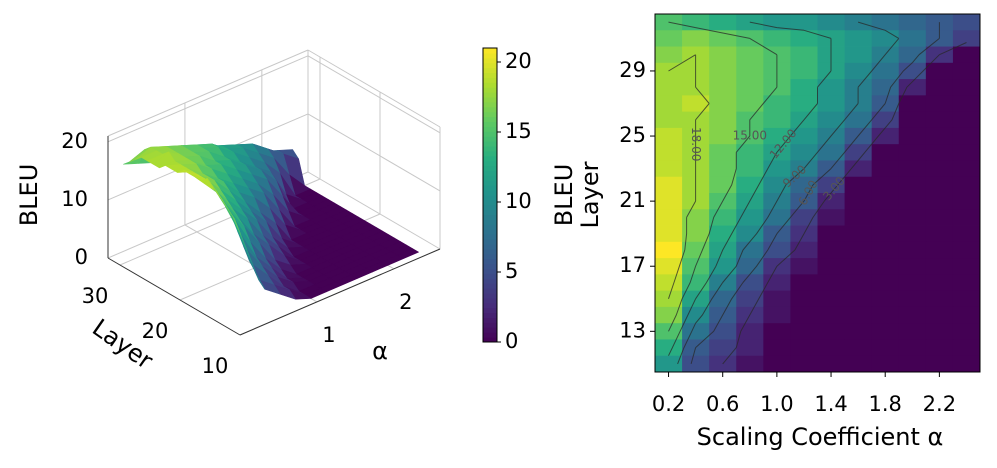  I want to click on x-tick-label: 1.8, so click(885, 404).